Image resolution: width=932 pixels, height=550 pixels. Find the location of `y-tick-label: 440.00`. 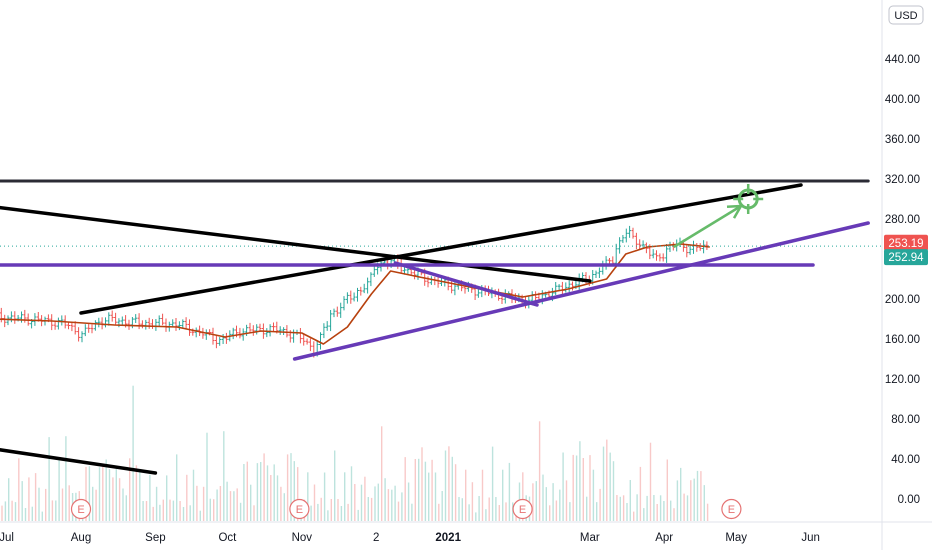

y-tick-label: 440.00 is located at coordinates (902, 60).